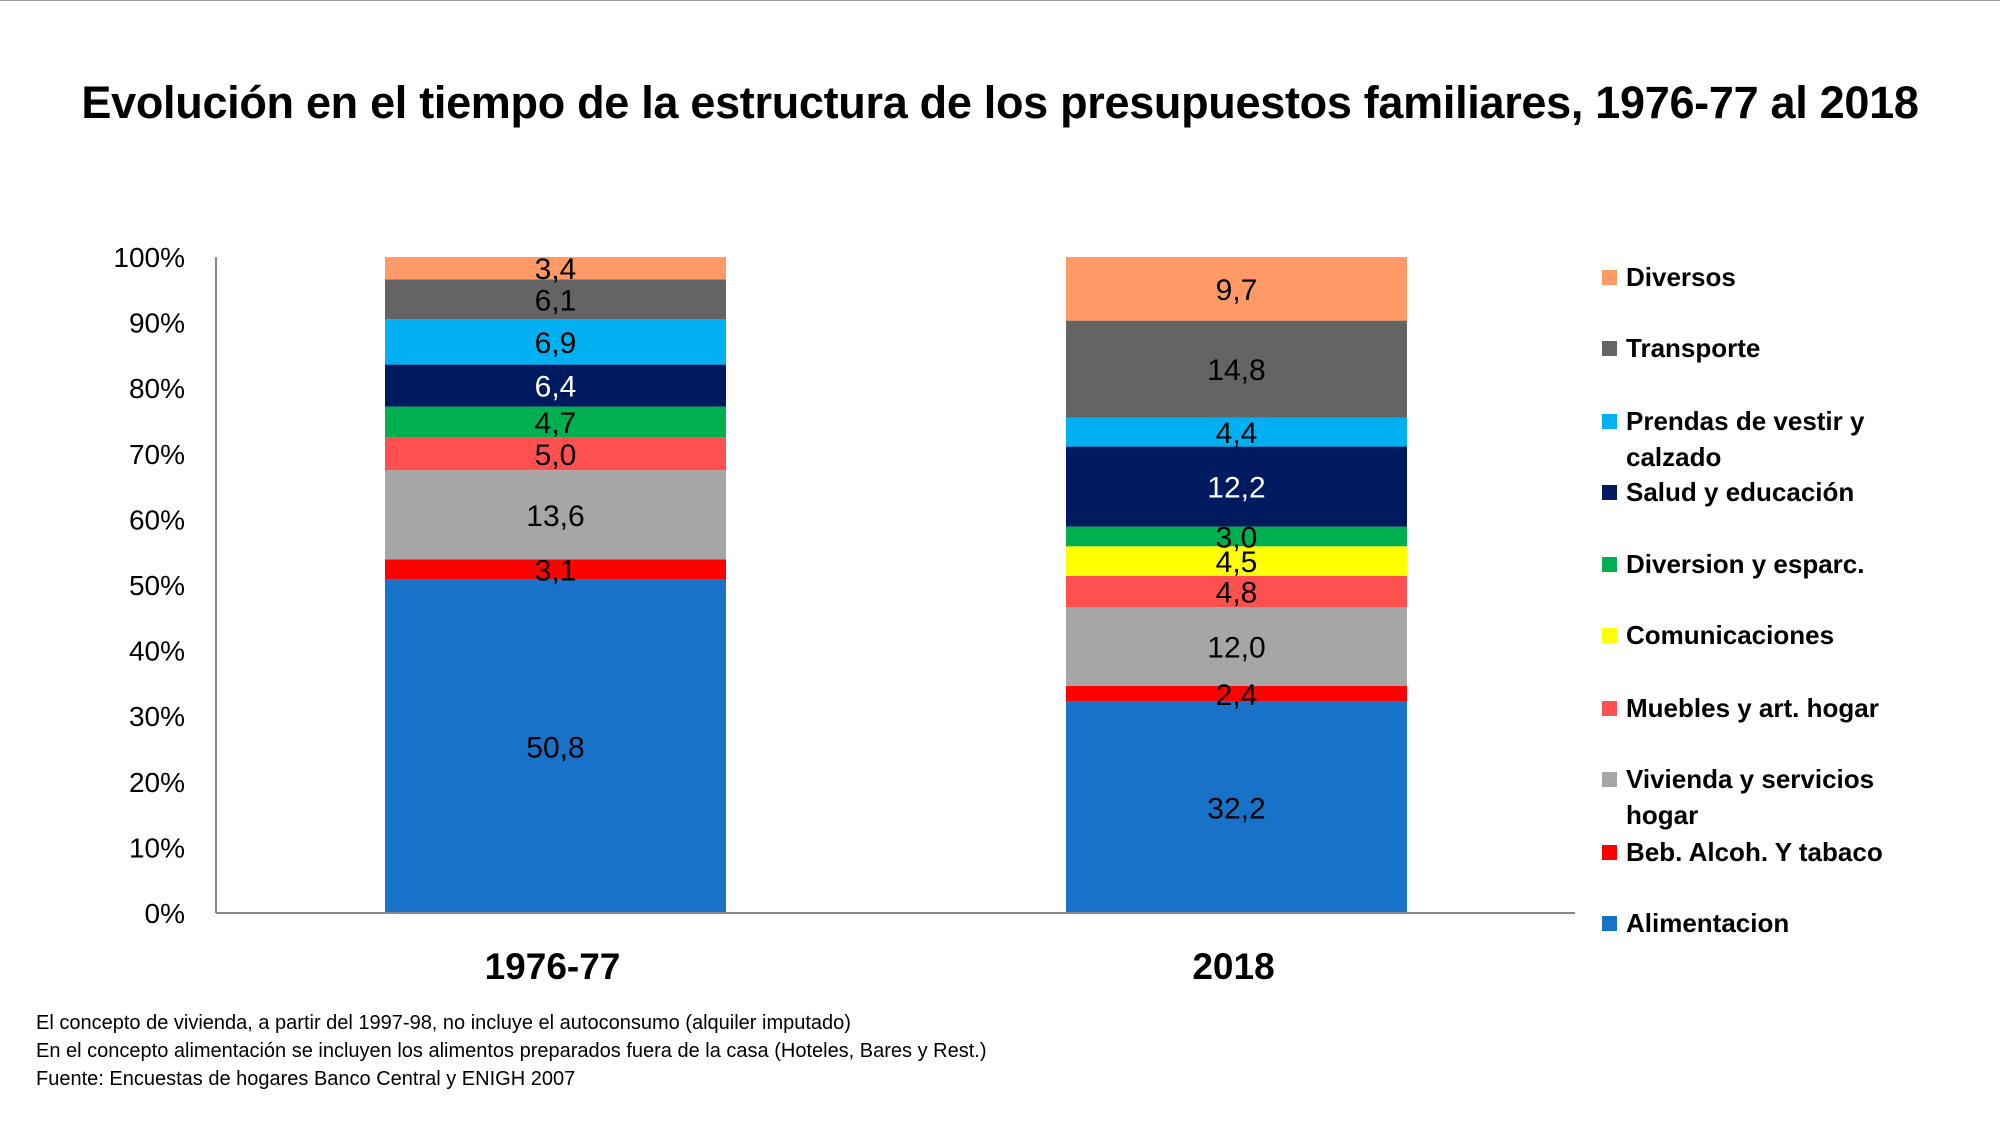 The width and height of the screenshot is (2000, 1126). What do you see at coordinates (157, 454) in the screenshot?
I see `y-tick-label: 70%` at bounding box center [157, 454].